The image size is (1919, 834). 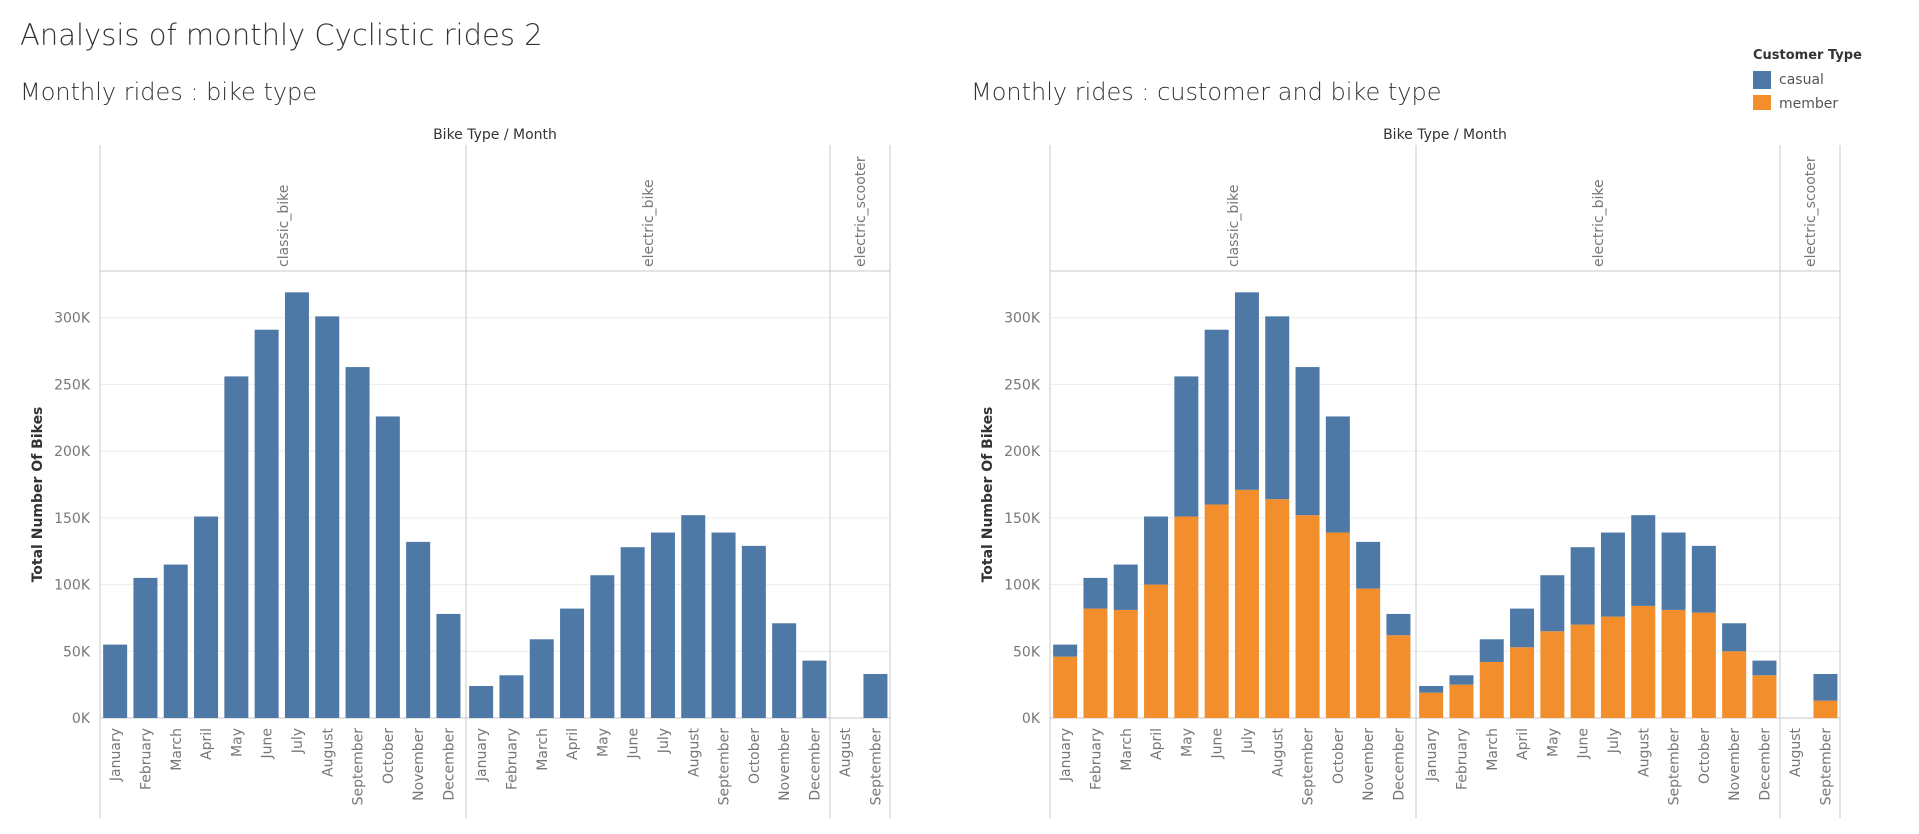 I want to click on x-tick-label: December, so click(x=815, y=764).